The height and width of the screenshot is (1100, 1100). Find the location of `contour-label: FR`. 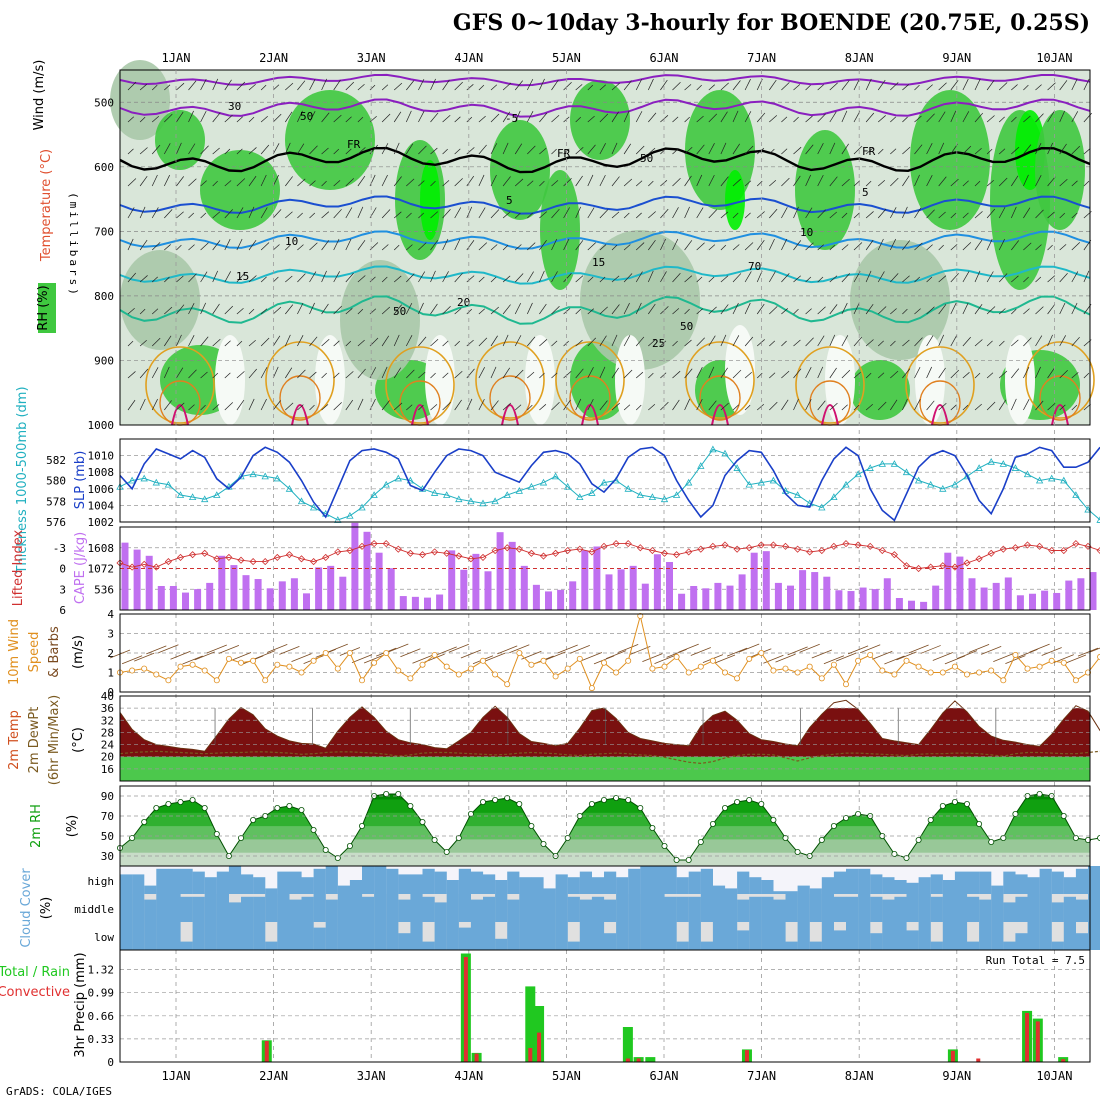

contour-label: FR is located at coordinates (564, 153).